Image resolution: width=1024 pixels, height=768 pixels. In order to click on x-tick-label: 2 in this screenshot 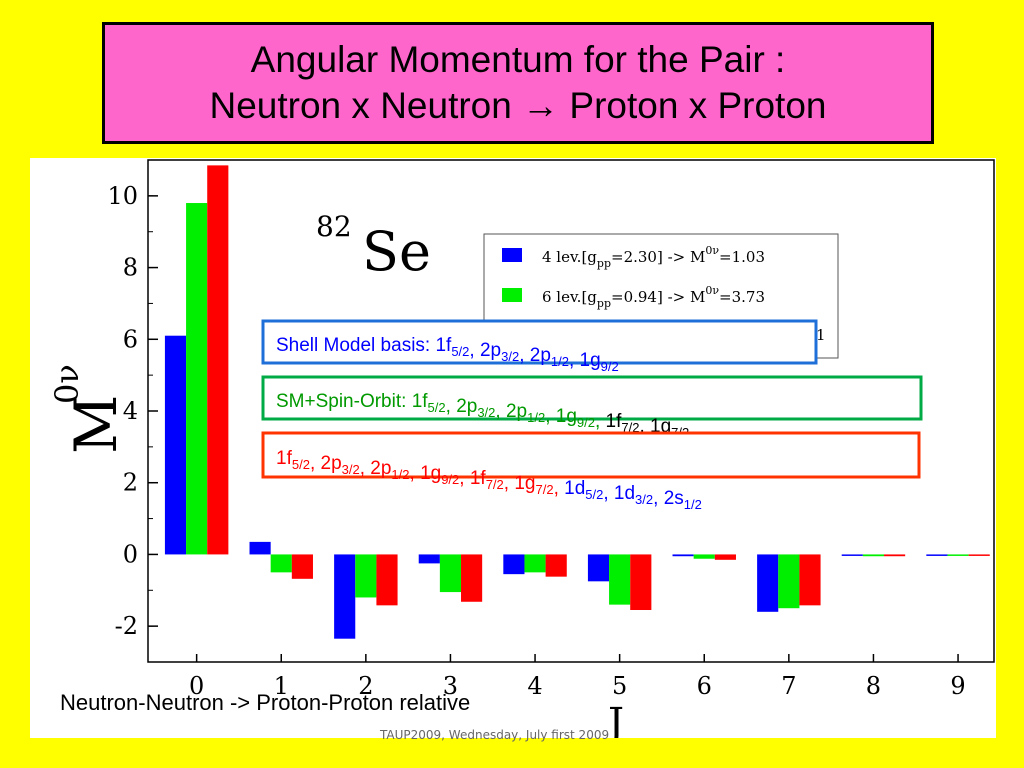, I will do `click(365, 686)`.